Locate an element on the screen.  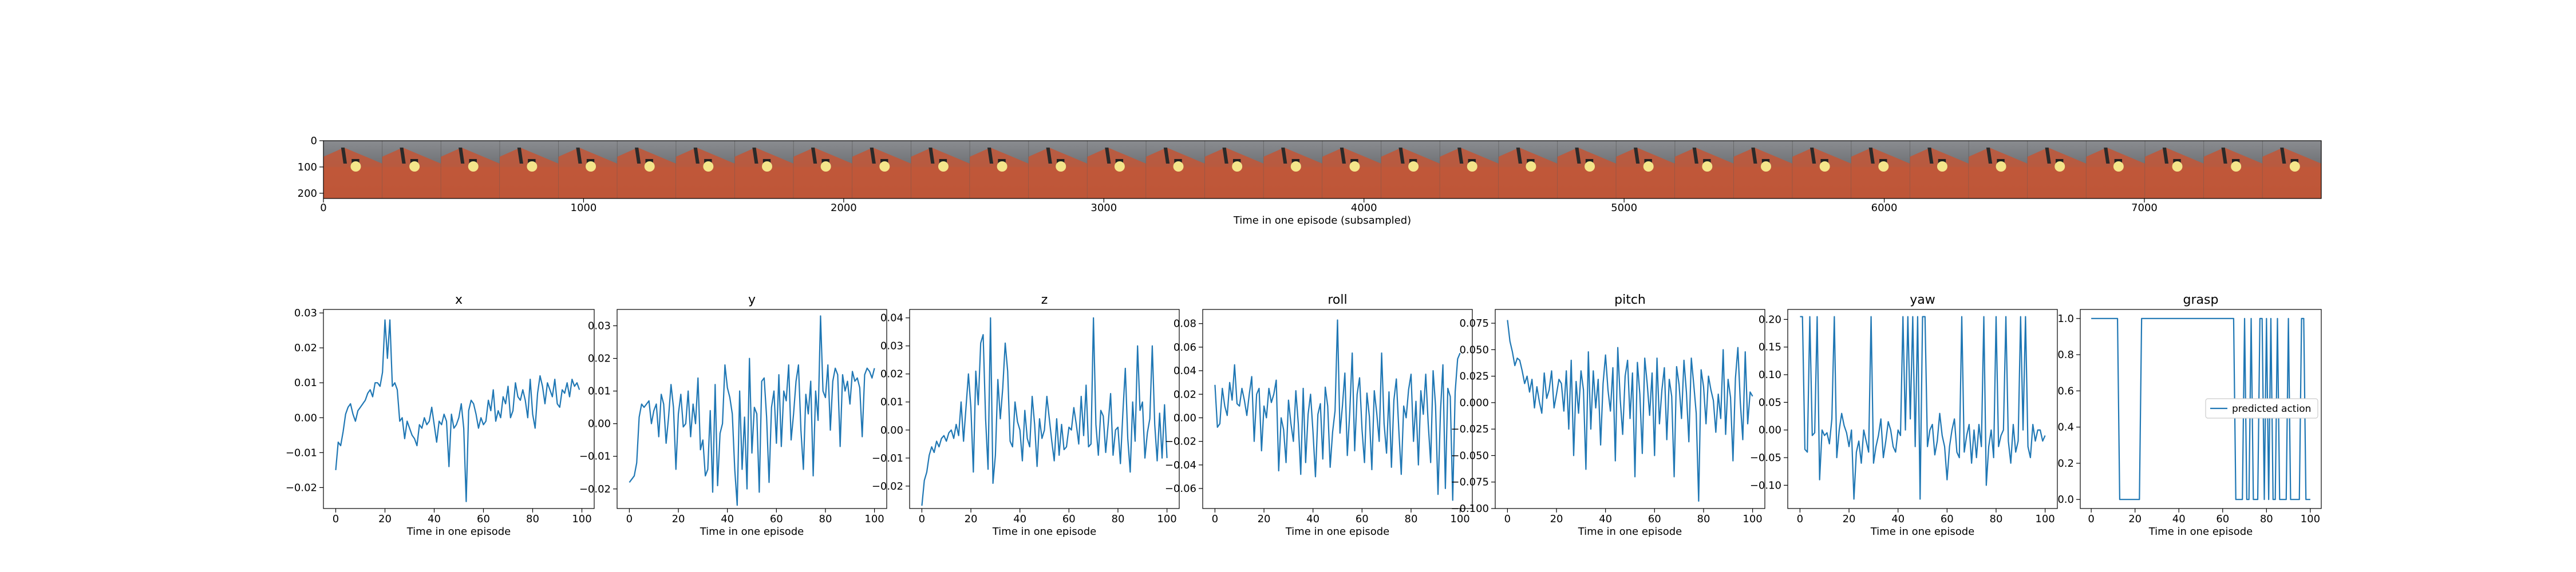
subplot-title: pitch is located at coordinates (1630, 300).